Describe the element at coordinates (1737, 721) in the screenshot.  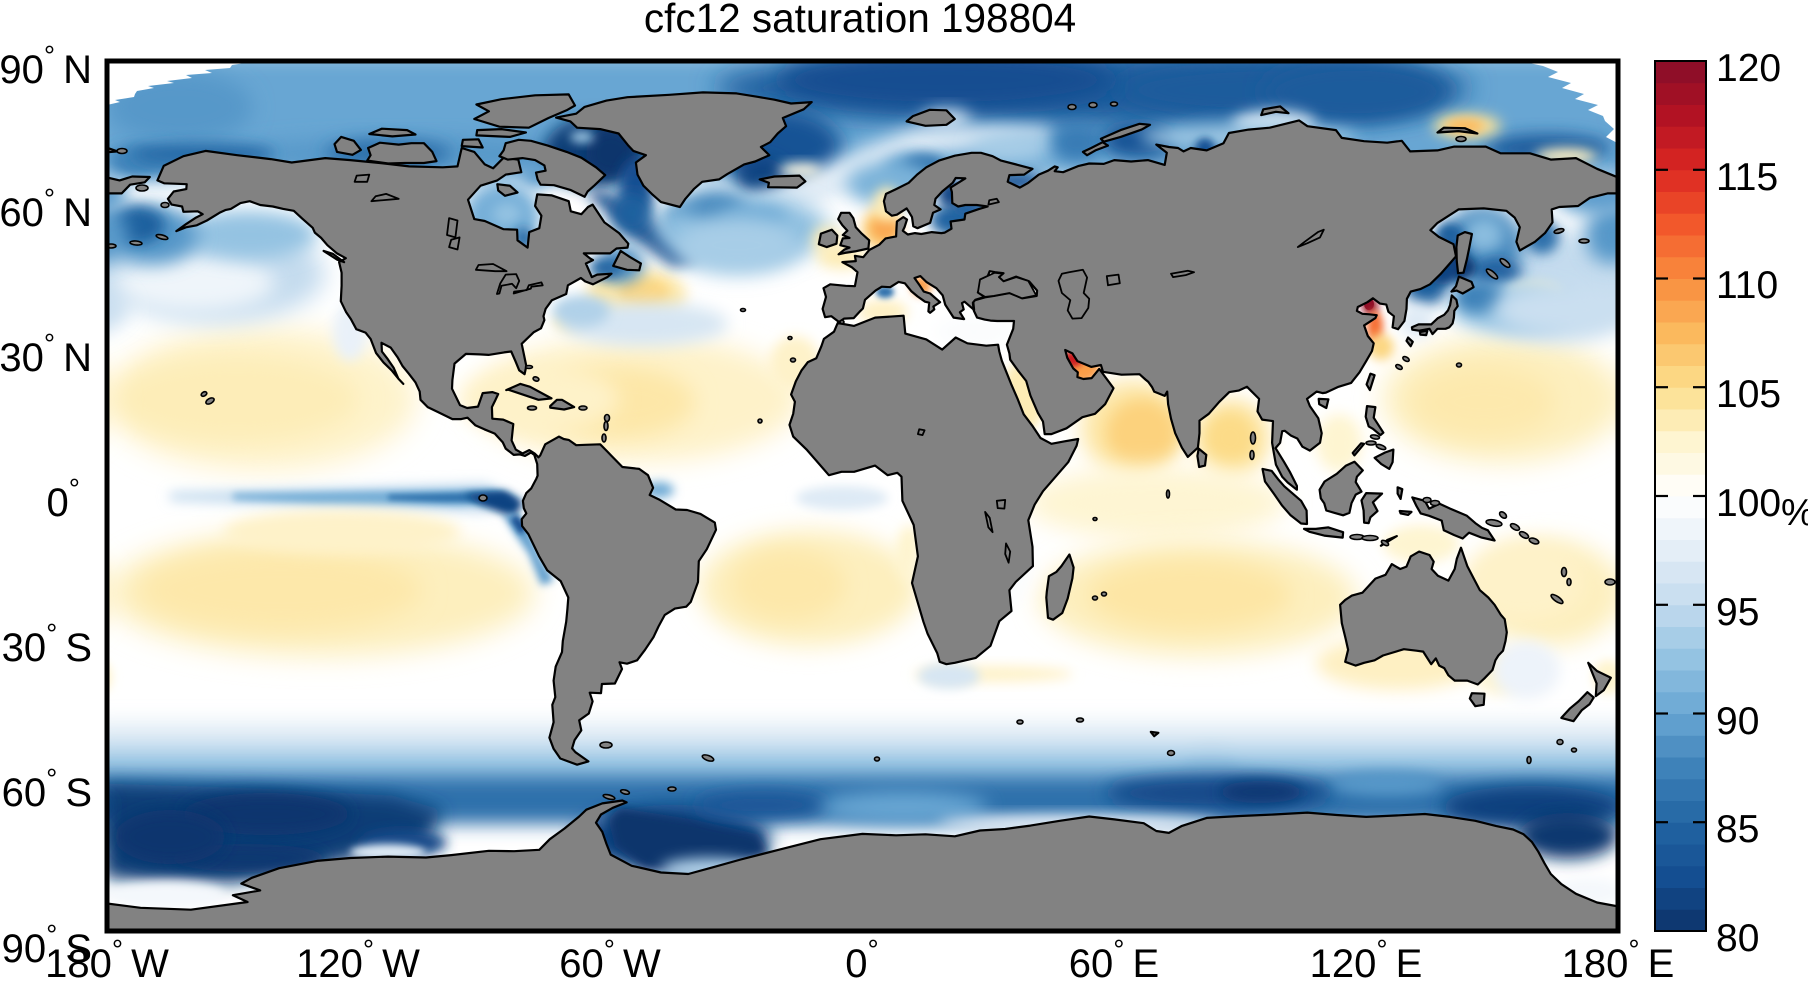
I see `svg-text: 90` at that location.